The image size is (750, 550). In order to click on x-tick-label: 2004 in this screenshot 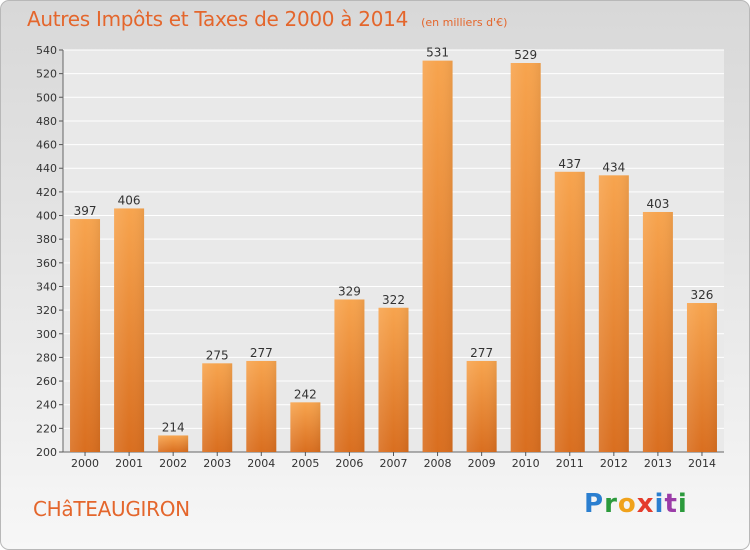, I will do `click(261, 463)`.